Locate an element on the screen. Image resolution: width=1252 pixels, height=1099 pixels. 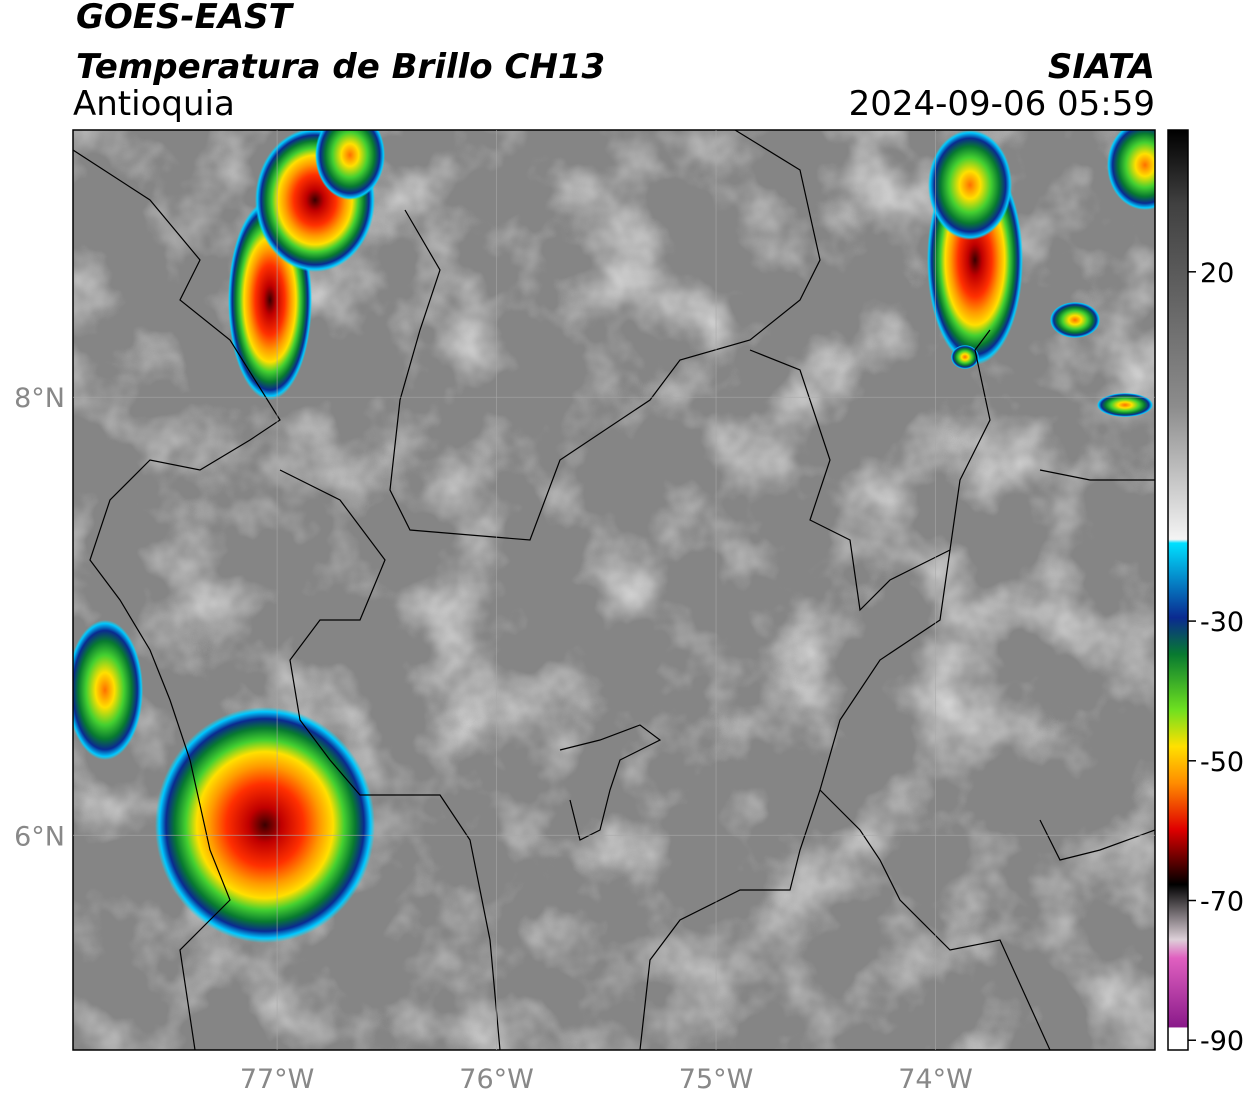
colorbar-tick-label: -50 is located at coordinates (1222, 762).